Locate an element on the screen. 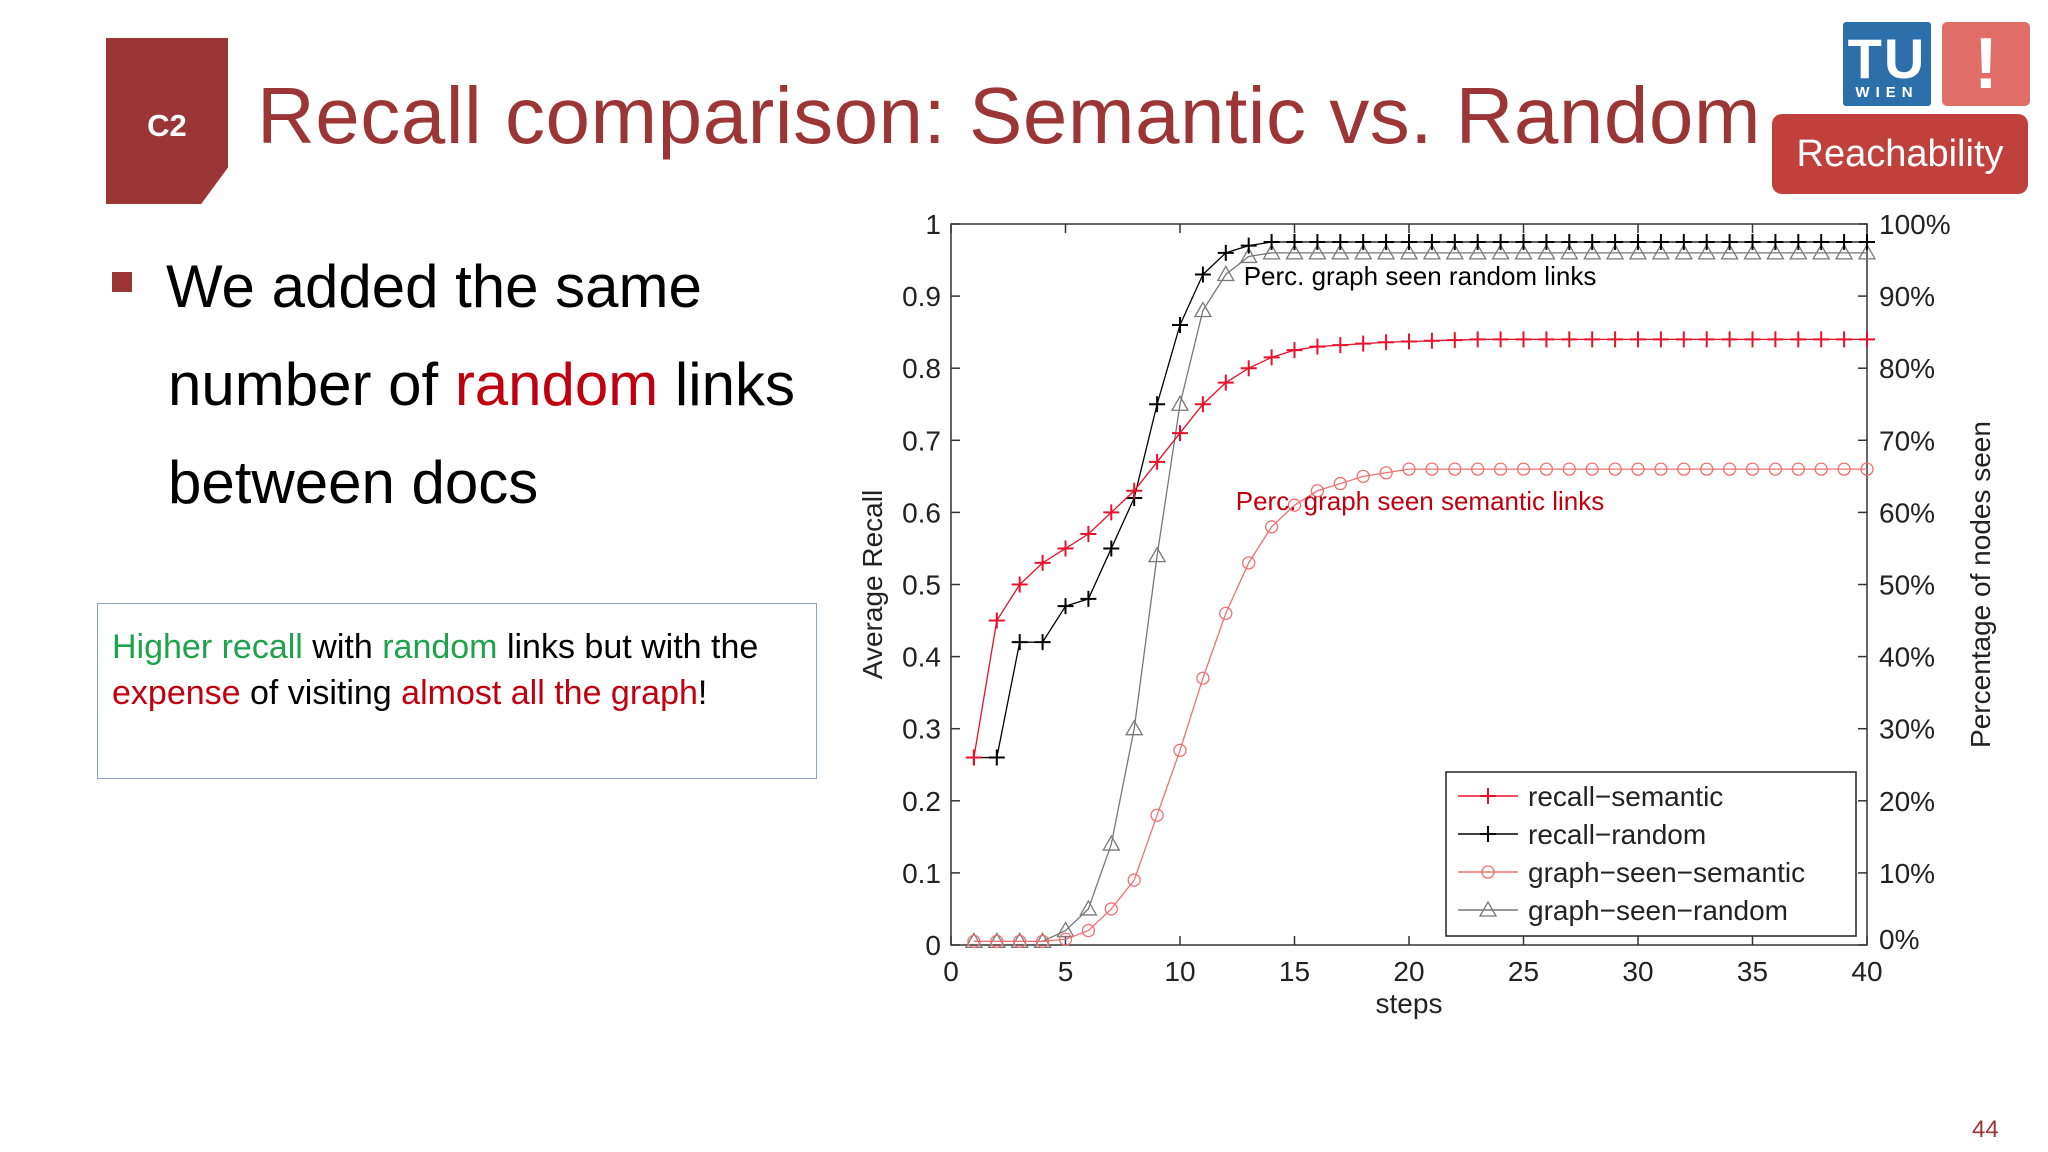 The width and height of the screenshot is (2048, 1152). y-tick-label-right: 90% is located at coordinates (1907, 296).